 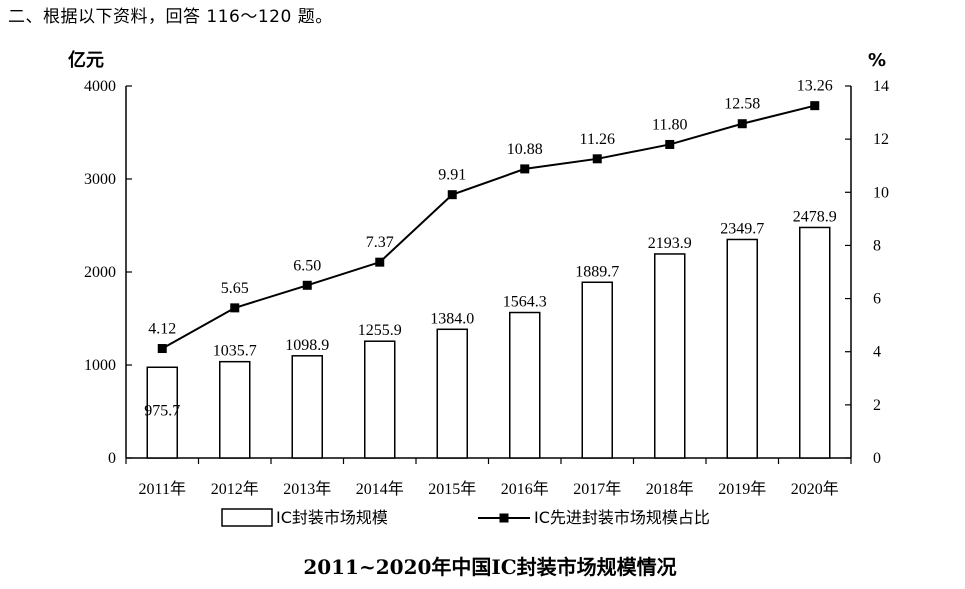 I want to click on line-data-label: 5.65, so click(x=235, y=288).